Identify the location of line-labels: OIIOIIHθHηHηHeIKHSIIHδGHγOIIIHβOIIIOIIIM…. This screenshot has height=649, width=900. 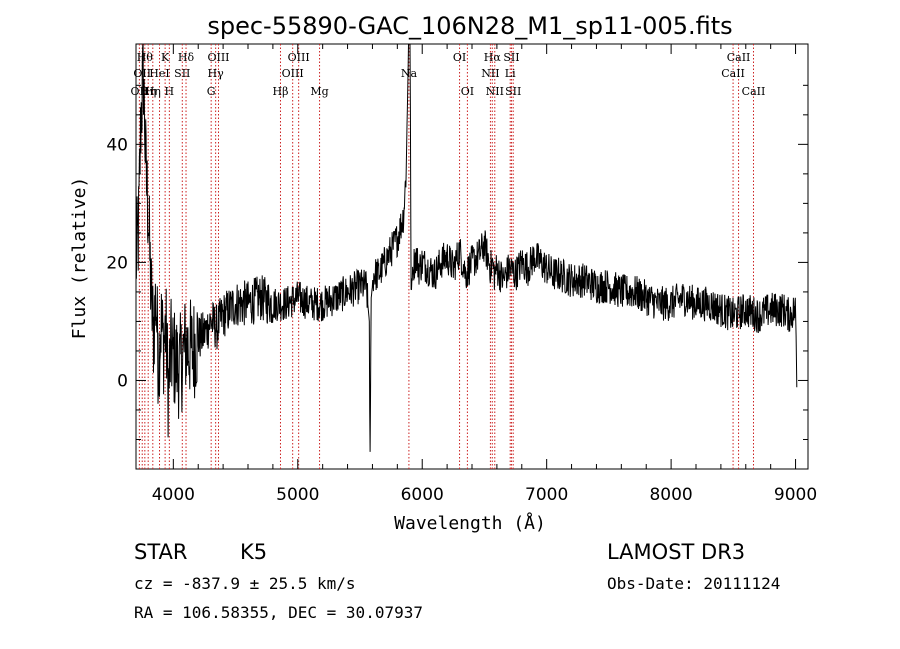
(448, 74).